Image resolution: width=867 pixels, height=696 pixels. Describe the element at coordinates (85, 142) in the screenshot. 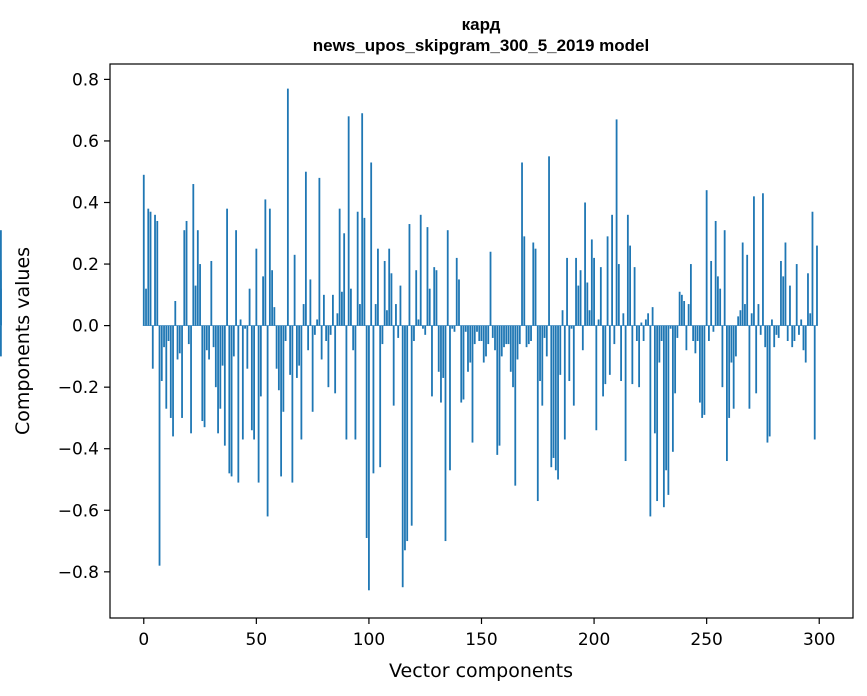

I see `y-tick-label: 0.6` at that location.